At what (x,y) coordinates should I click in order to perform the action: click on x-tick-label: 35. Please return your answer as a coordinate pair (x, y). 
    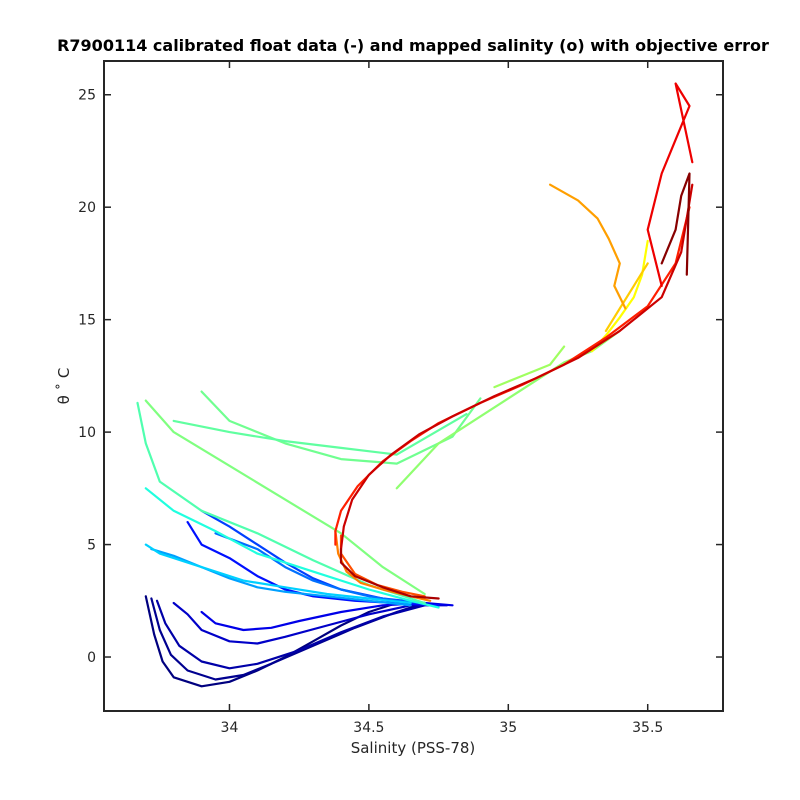
    Looking at the image, I should click on (508, 728).